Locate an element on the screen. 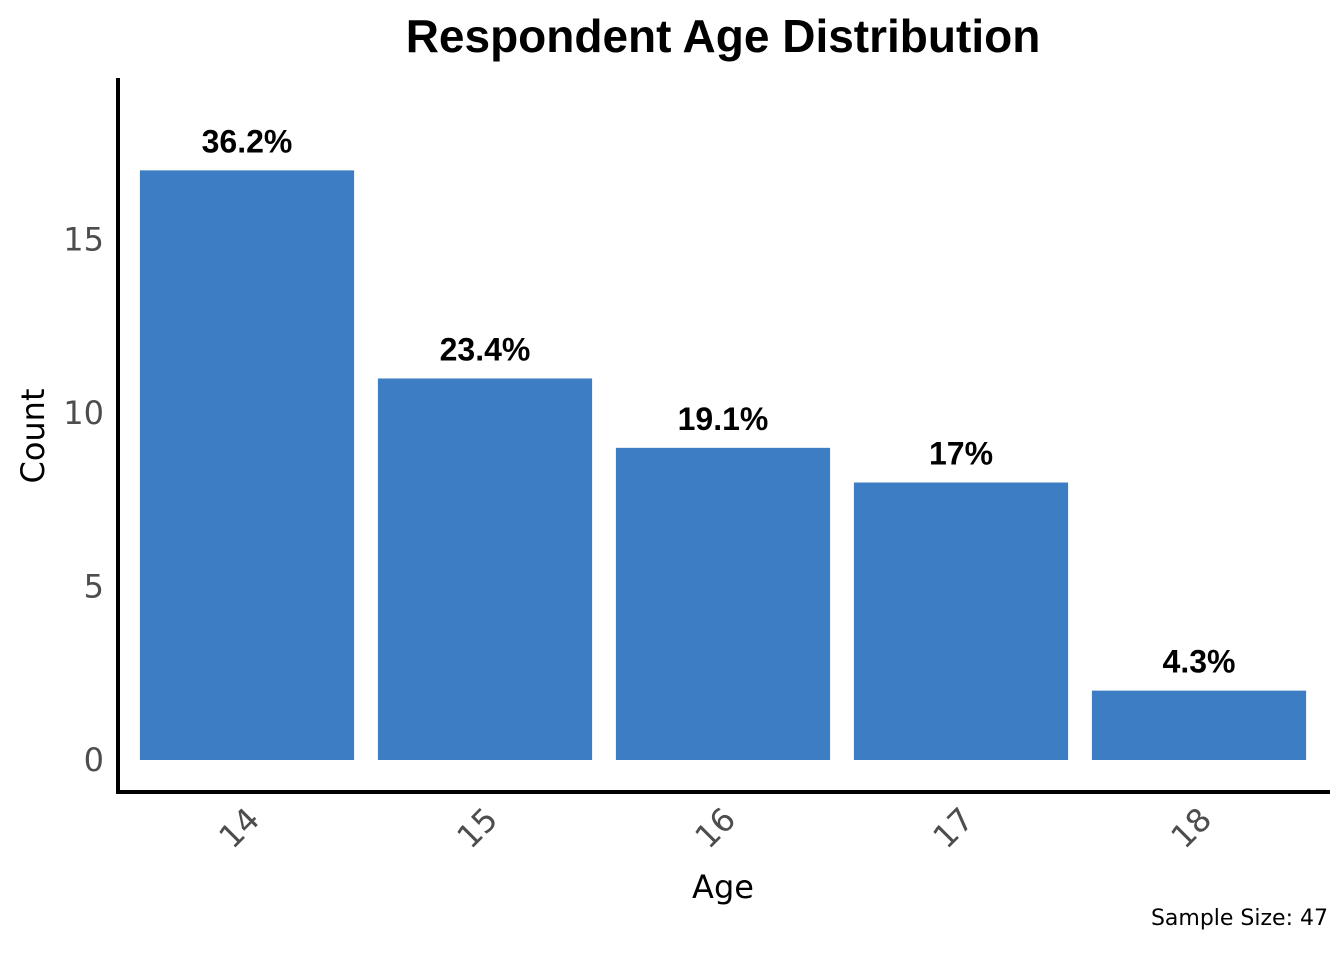 This screenshot has height=960, width=1344. bar-label-18: 4.3% is located at coordinates (1199, 662).